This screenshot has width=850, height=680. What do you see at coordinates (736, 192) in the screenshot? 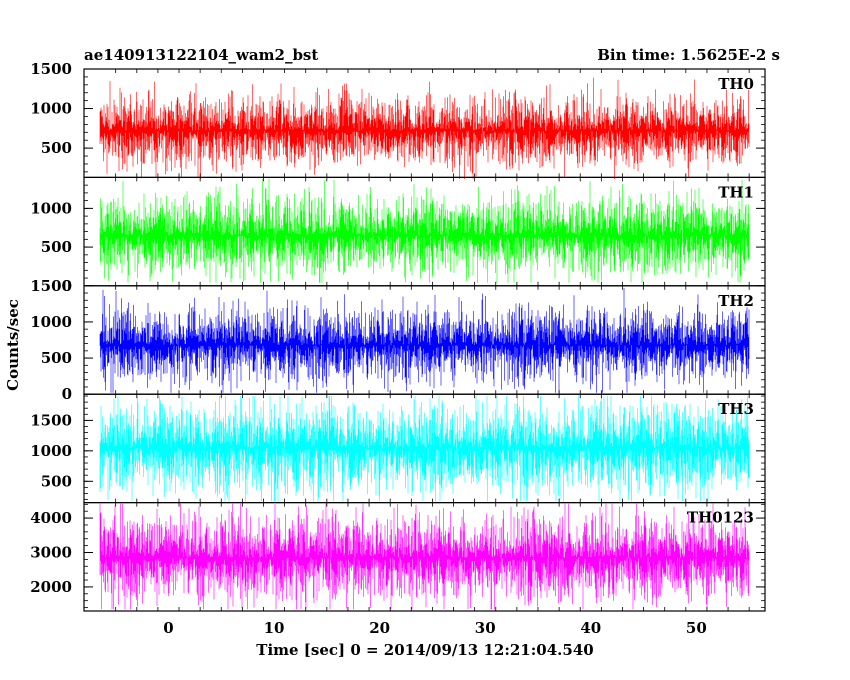
I see `panel-label-th1: TH1` at bounding box center [736, 192].